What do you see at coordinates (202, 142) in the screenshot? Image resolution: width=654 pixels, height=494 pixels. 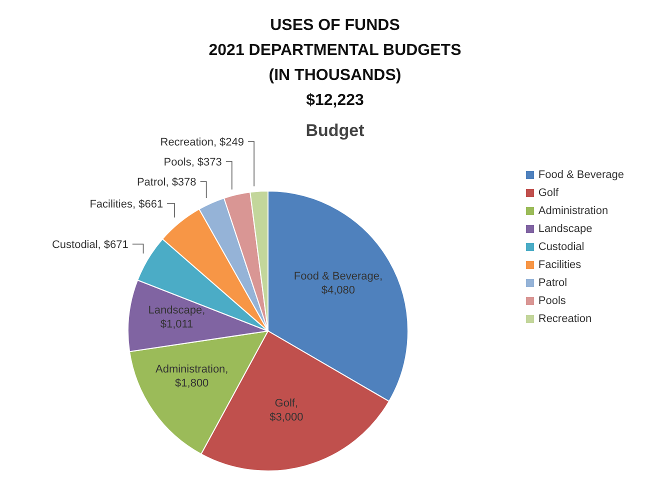 I see `data-label: Recreation, $249` at bounding box center [202, 142].